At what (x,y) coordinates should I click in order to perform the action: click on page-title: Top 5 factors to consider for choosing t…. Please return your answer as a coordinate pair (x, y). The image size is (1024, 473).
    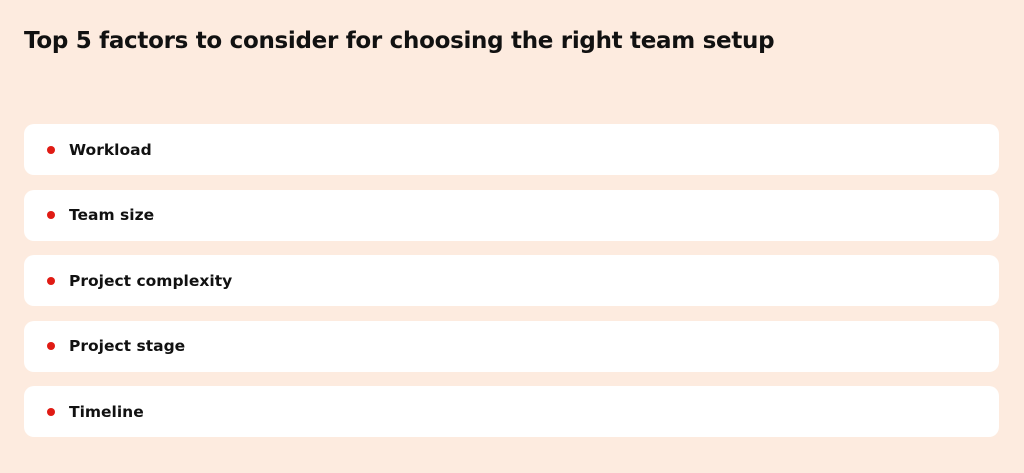
    Looking at the image, I should click on (399, 41).